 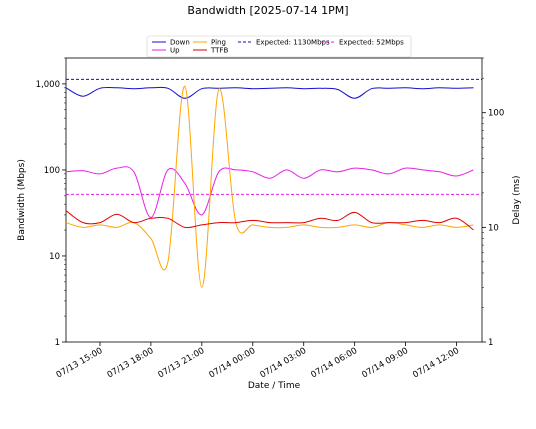 What do you see at coordinates (219, 51) in the screenshot?
I see `legend-label: TTFB` at bounding box center [219, 51].